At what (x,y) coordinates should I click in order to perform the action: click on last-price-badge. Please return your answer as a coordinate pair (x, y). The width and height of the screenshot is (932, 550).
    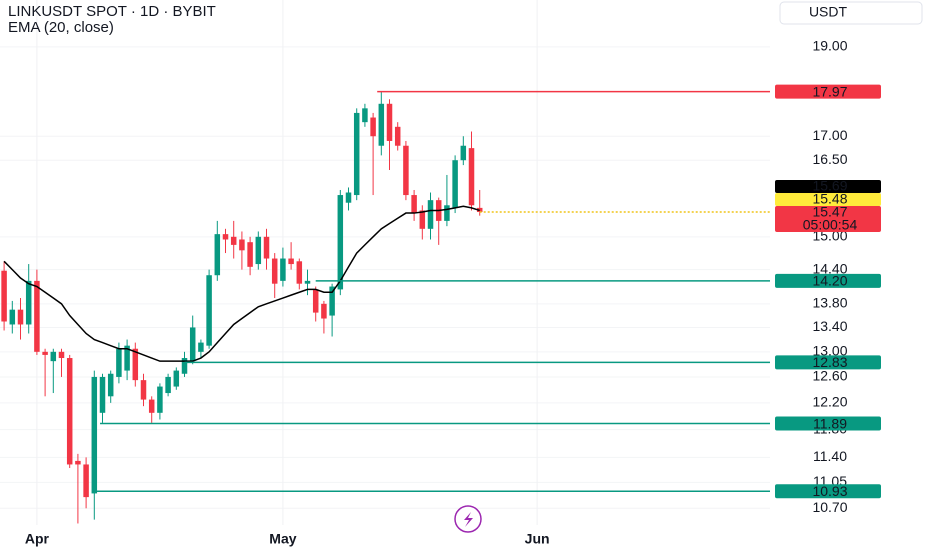
    Looking at the image, I should click on (828, 219).